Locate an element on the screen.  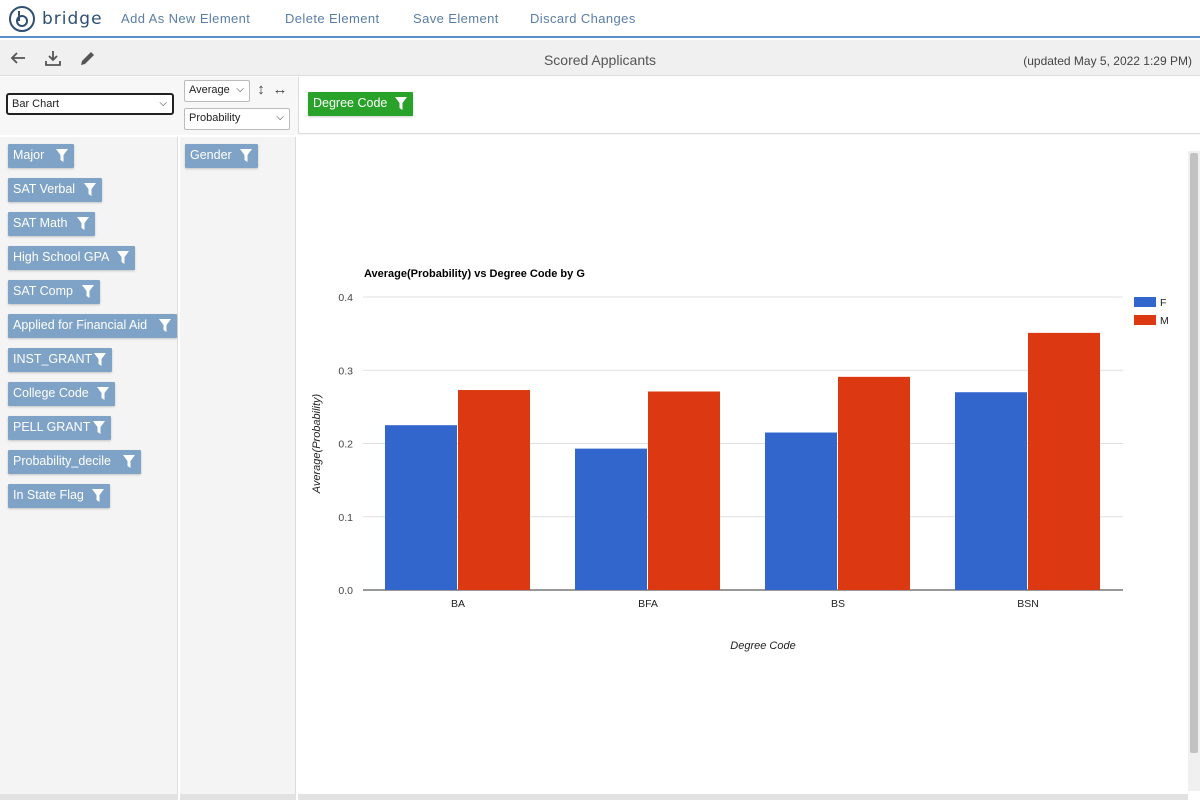
column-field-label: Degree Code is located at coordinates (350, 103).